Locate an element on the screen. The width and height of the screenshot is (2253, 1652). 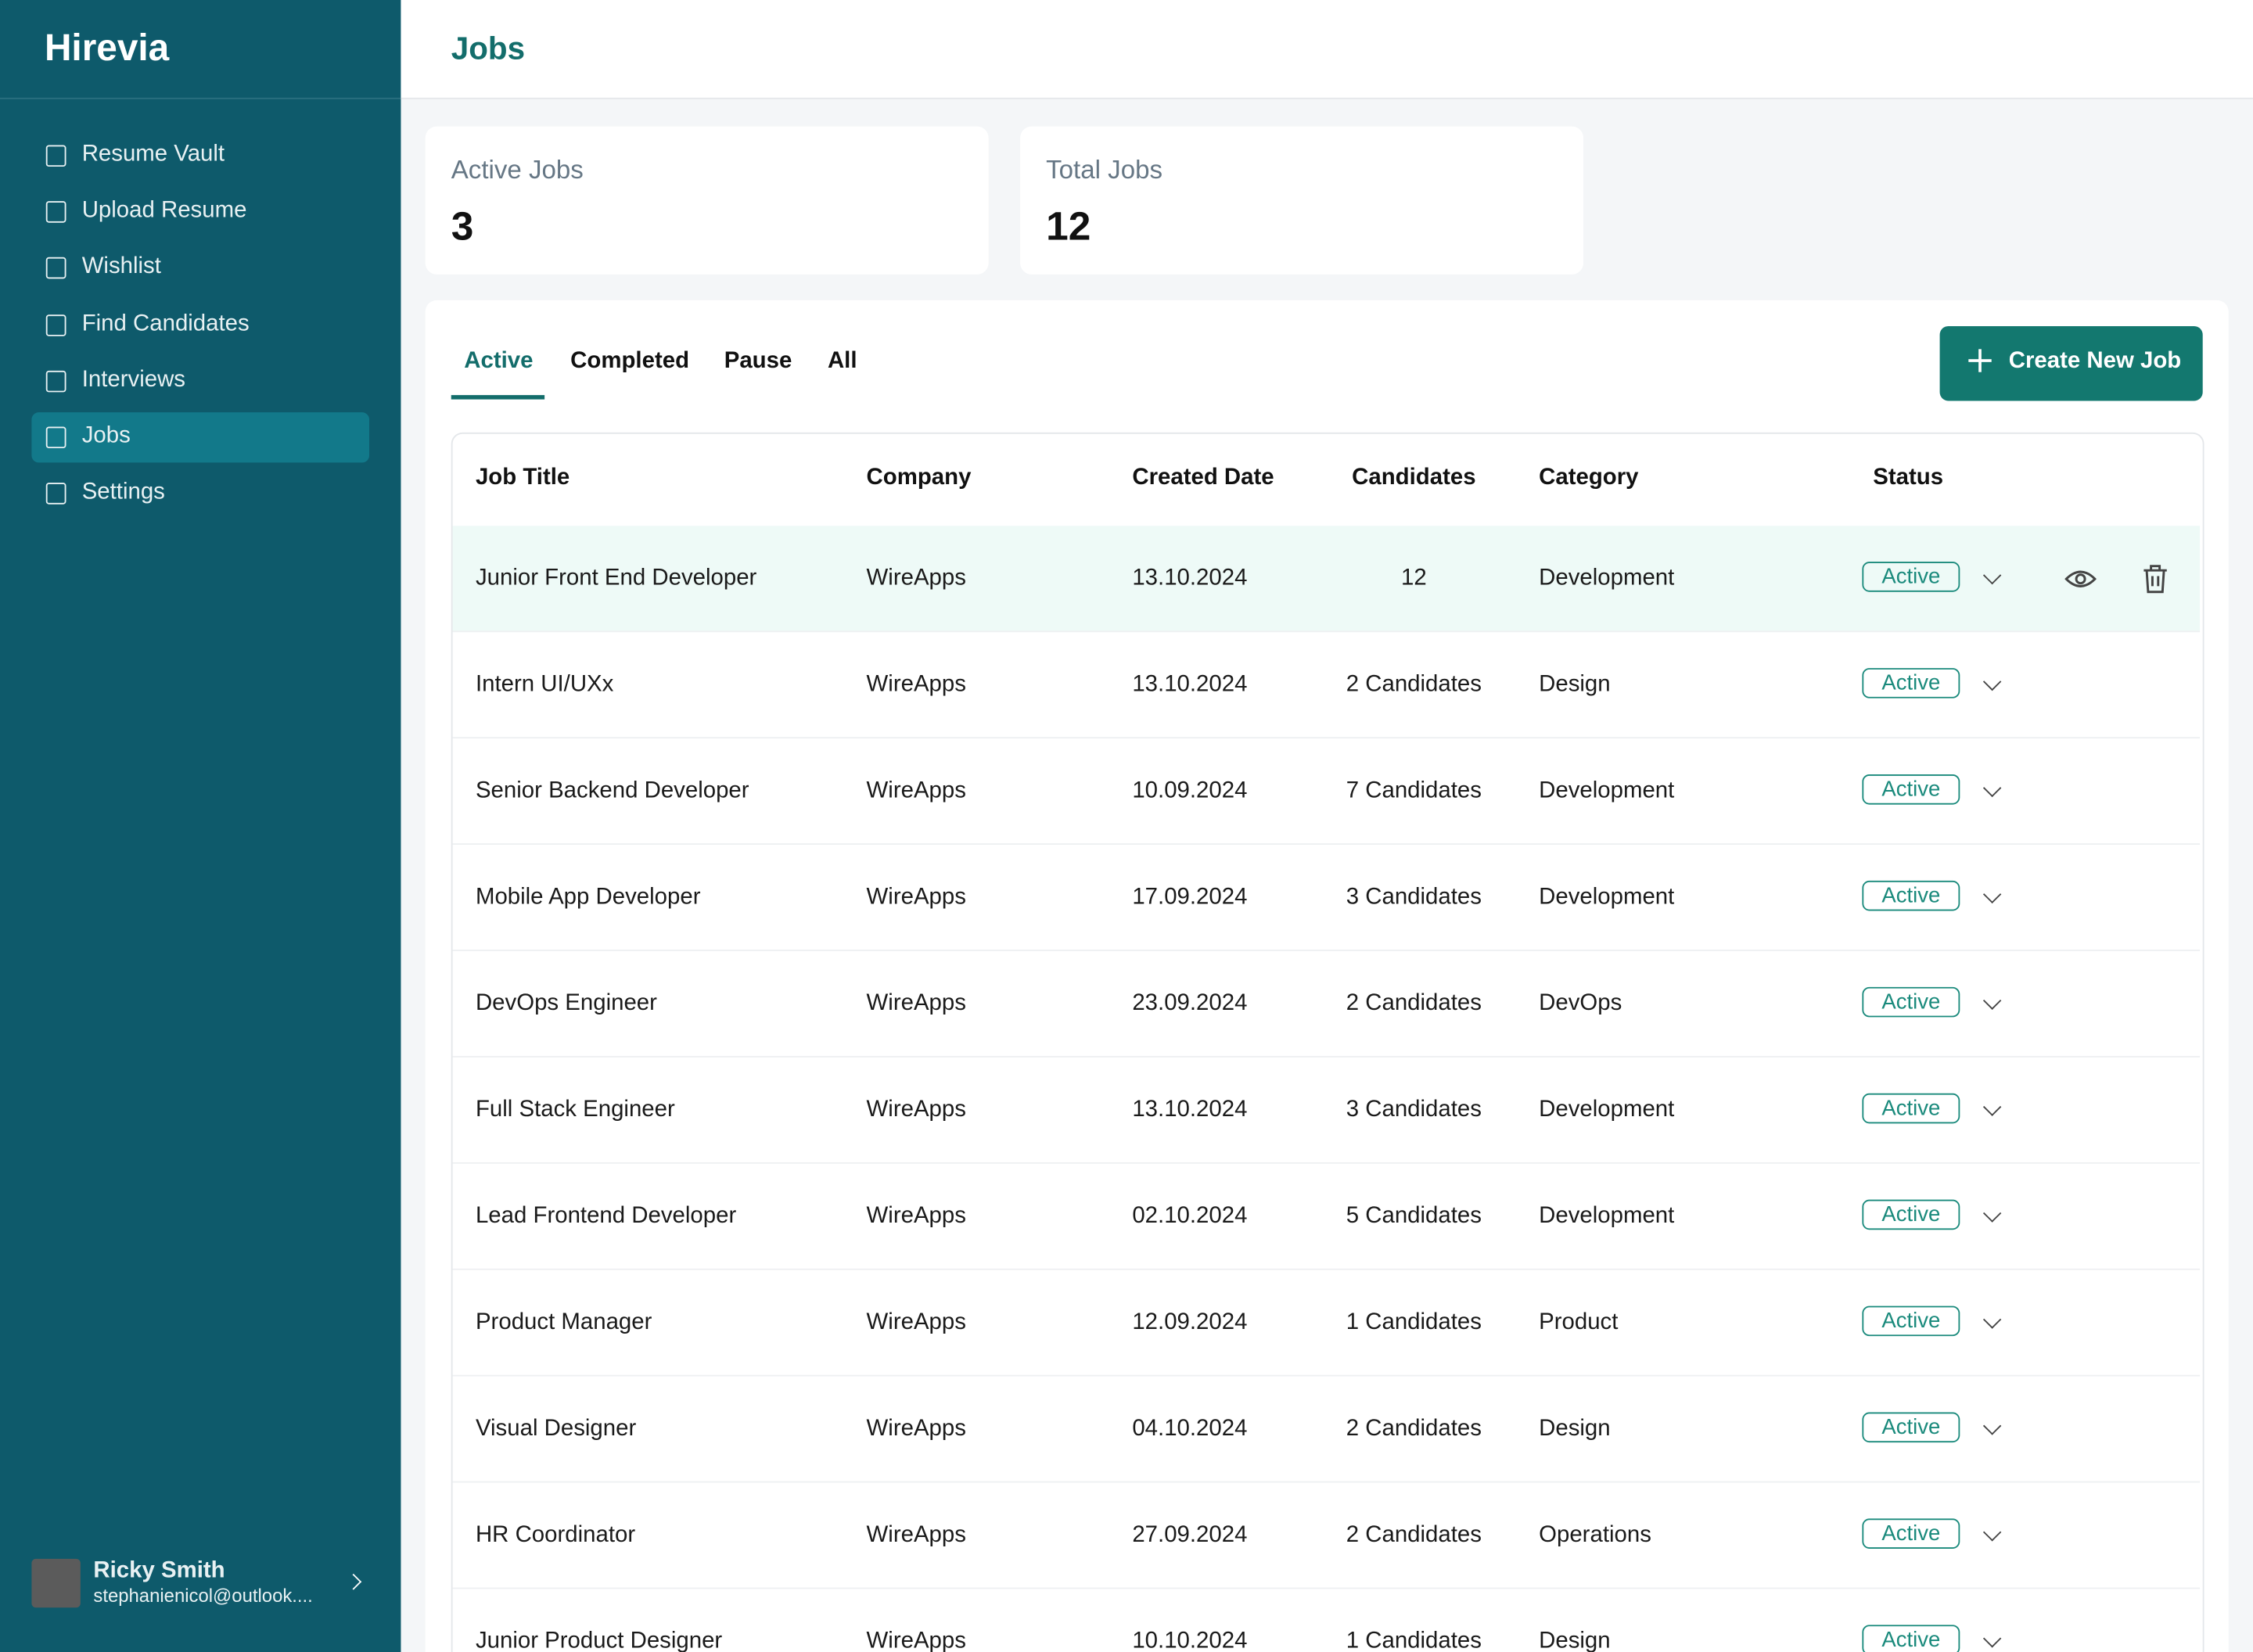
column-header: Category is located at coordinates (1589, 478).